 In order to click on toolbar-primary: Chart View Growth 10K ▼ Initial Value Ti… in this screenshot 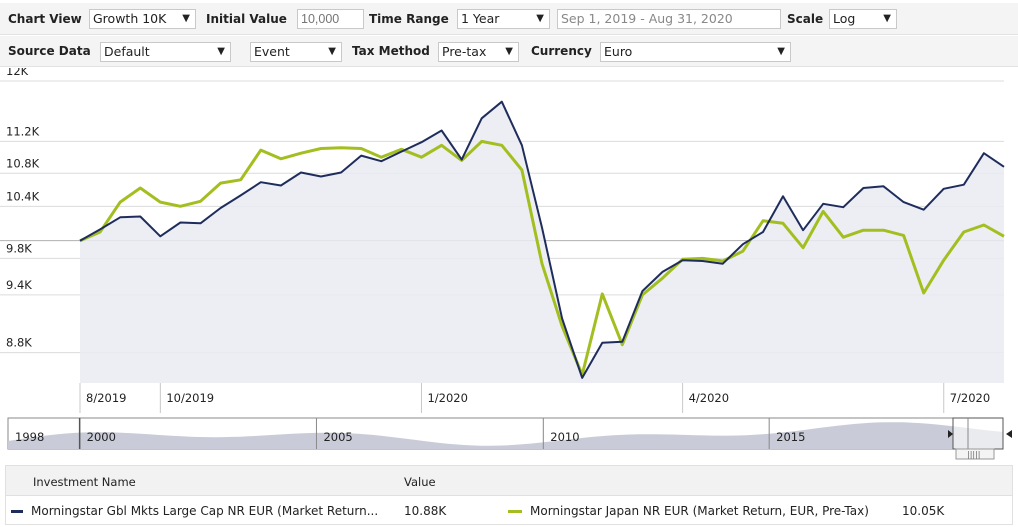, I will do `click(509, 19)`.